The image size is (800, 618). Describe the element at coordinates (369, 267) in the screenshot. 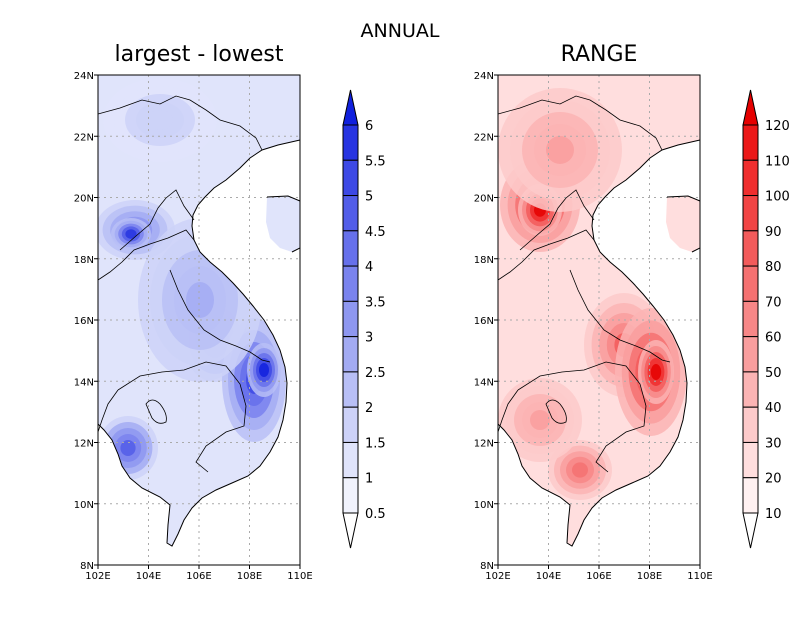

I see `colorbar-label: 4` at that location.